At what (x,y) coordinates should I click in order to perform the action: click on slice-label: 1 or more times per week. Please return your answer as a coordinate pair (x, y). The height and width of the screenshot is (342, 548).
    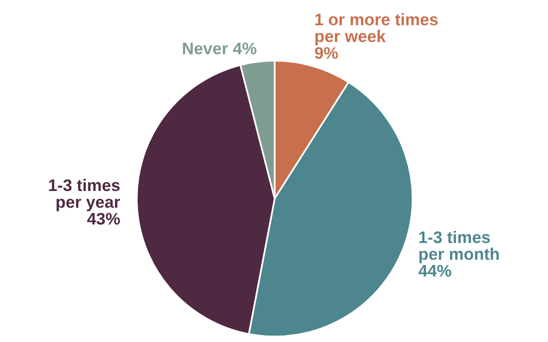
    Looking at the image, I should click on (376, 29).